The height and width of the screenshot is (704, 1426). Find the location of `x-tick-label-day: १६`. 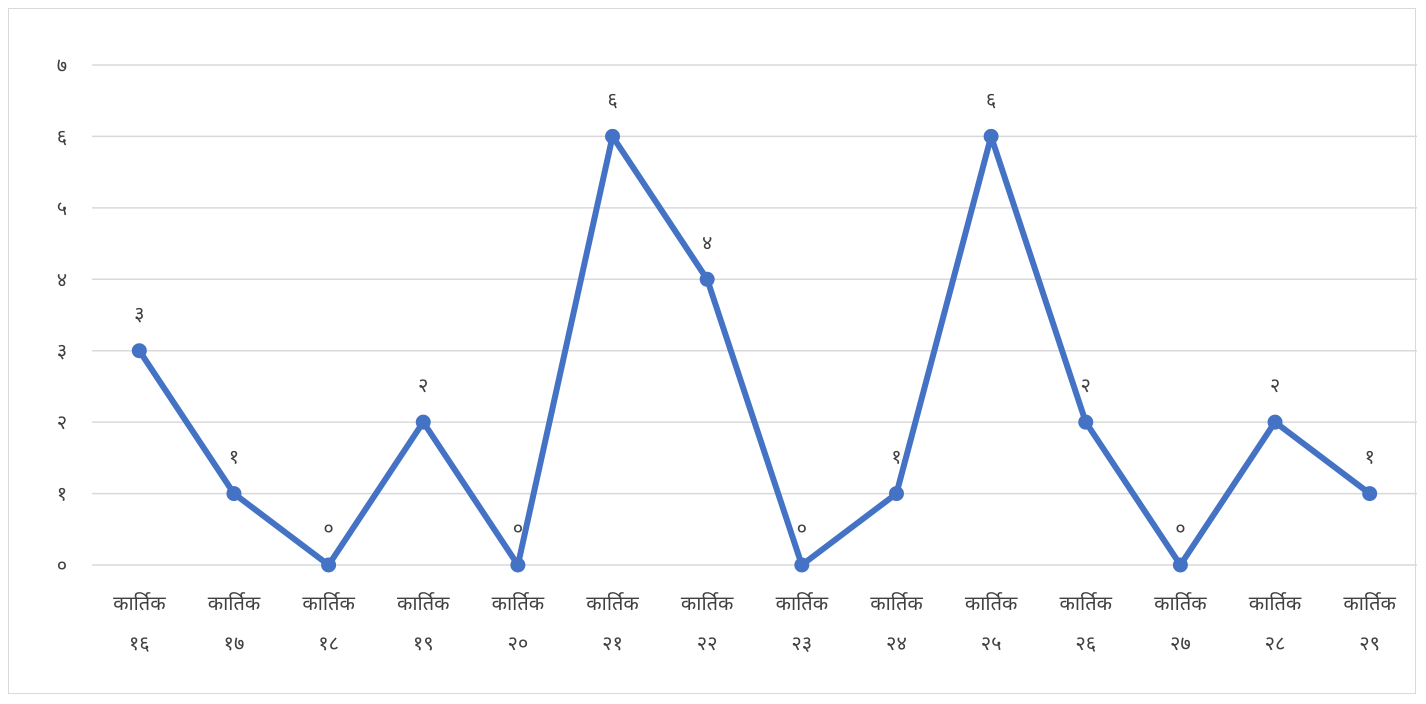

x-tick-label-day: १६ is located at coordinates (139, 643).